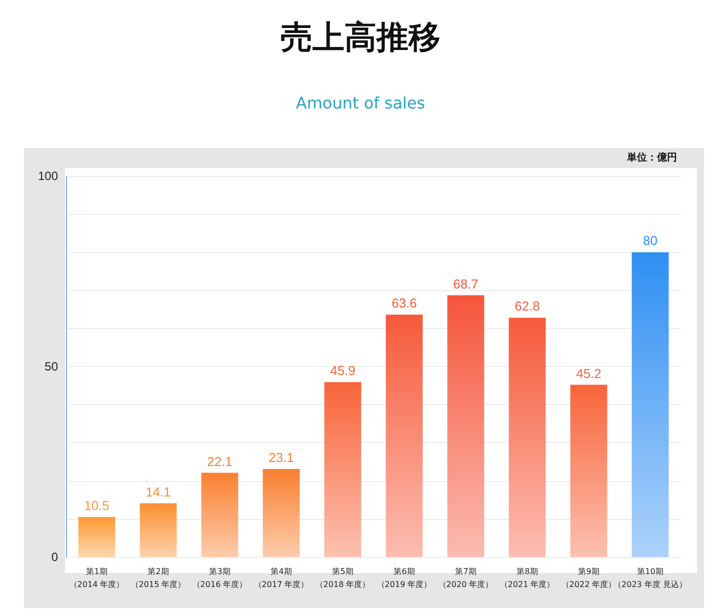 The width and height of the screenshot is (721, 616). Describe the element at coordinates (589, 373) in the screenshot. I see `data-label: 45.2` at that location.